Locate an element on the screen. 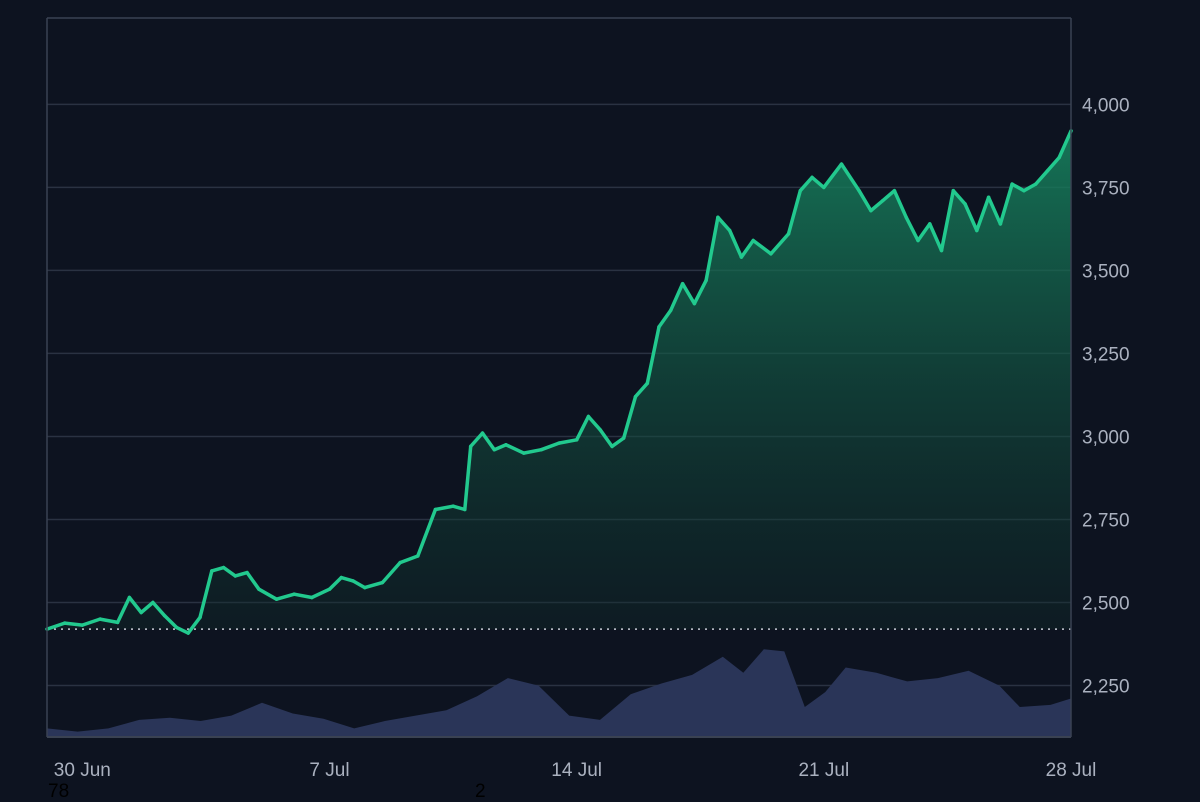 This screenshot has height=802, width=1200. y-tick-label: 3,500 is located at coordinates (1106, 271).